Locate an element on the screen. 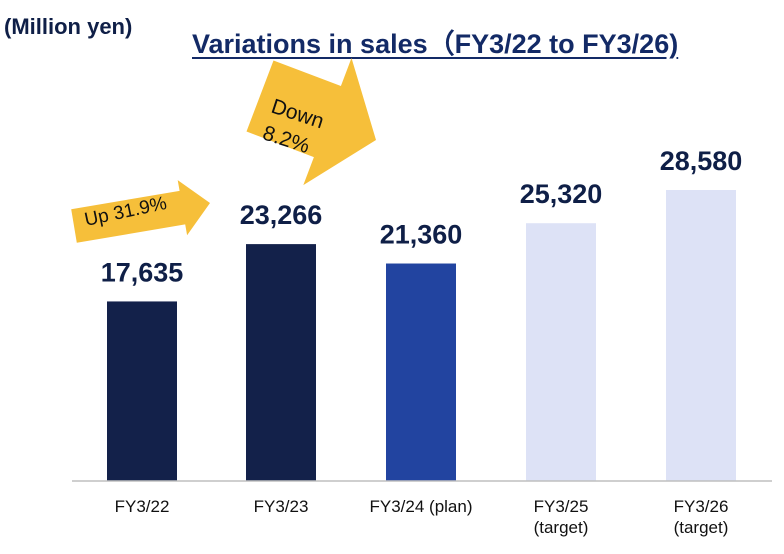 Image resolution: width=784 pixels, height=554 pixels. x-tick-label-2-1: FY3/23 is located at coordinates (281, 506).